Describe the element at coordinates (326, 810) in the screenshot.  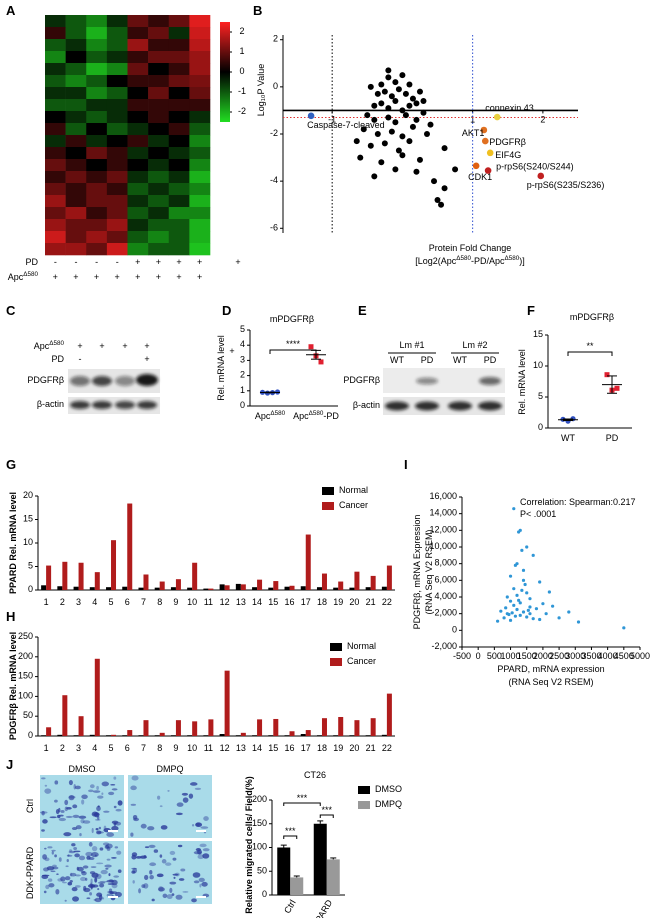
I see `significance: ***` at that location.